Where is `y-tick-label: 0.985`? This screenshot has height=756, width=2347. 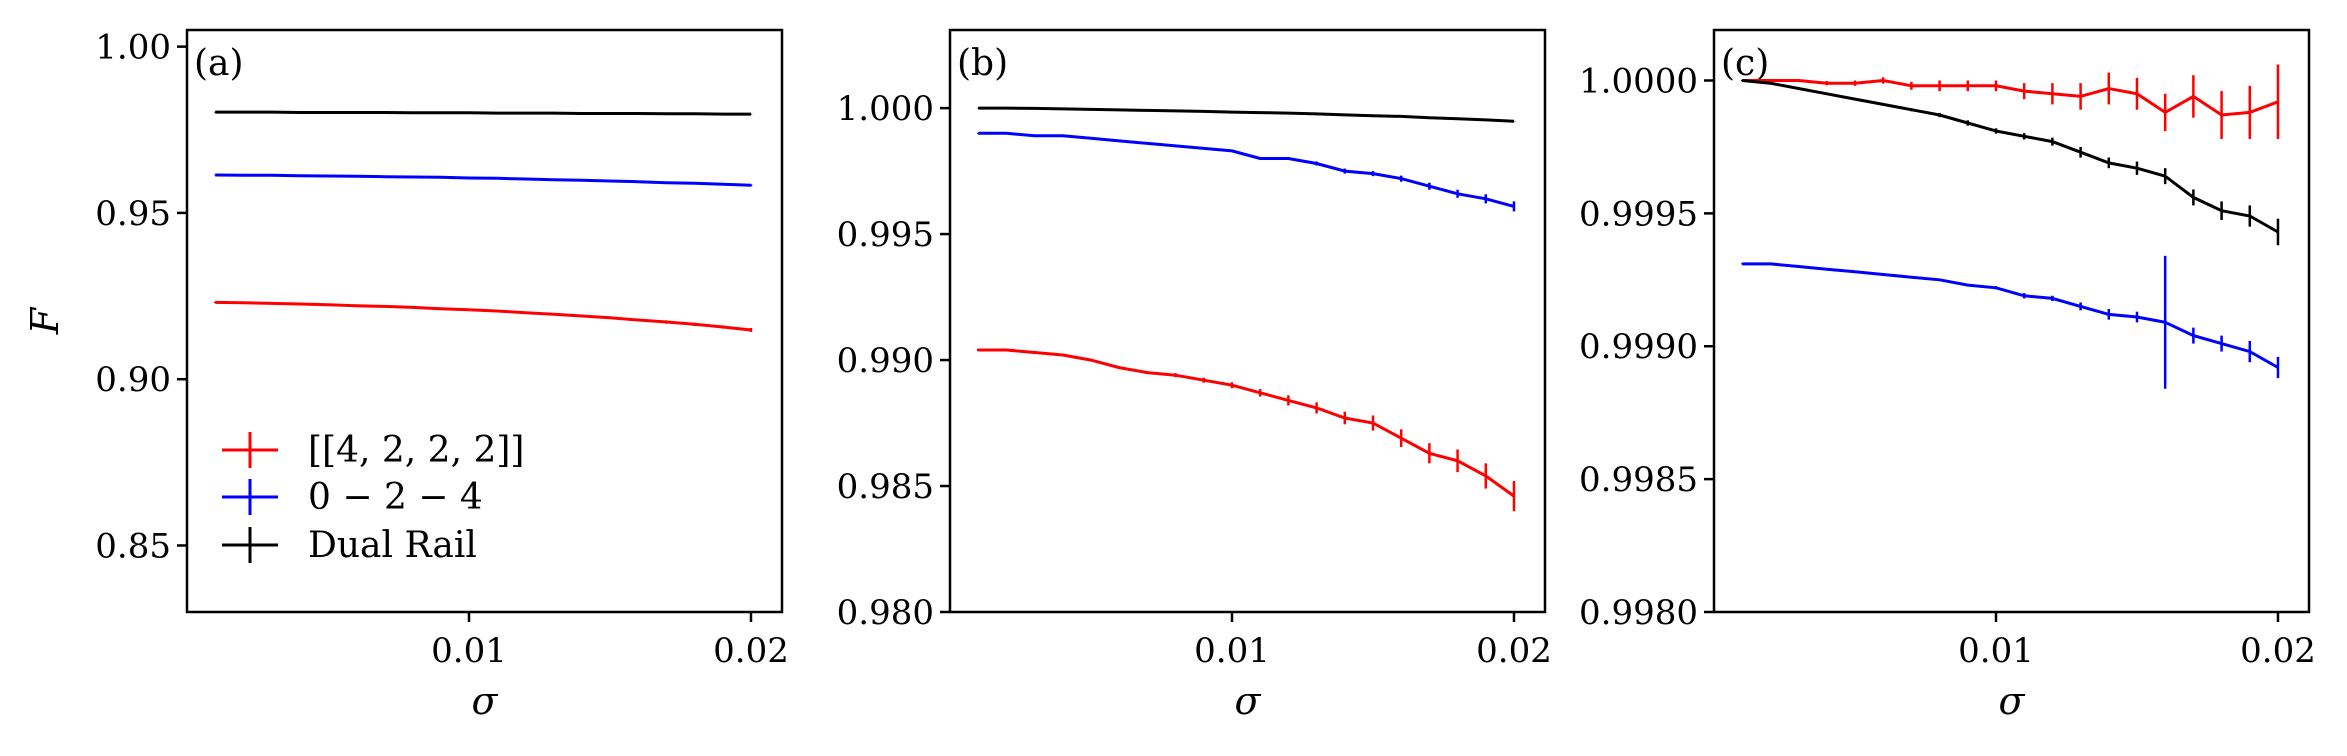
y-tick-label: 0.985 is located at coordinates (885, 487).